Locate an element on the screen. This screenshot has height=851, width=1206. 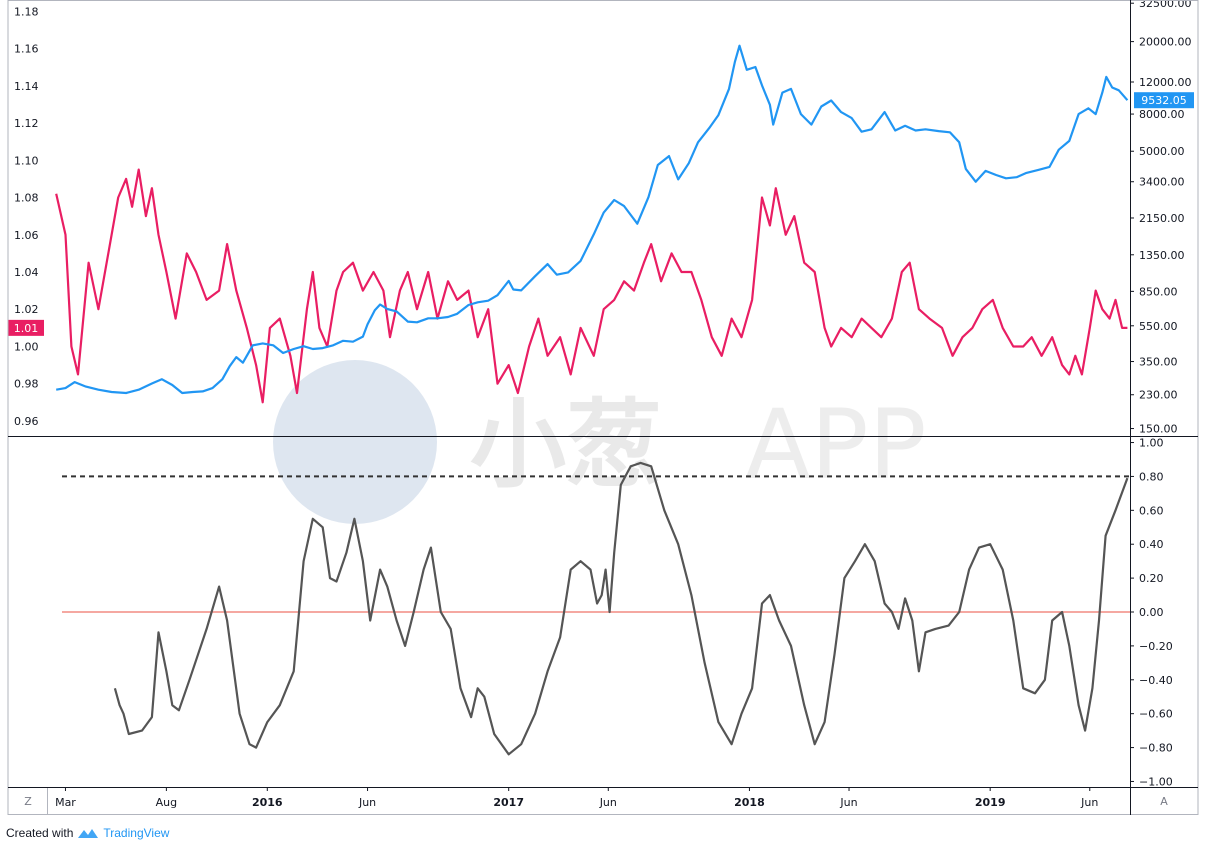
right-axis-tick-label: 8000.00 is located at coordinates (1162, 114).